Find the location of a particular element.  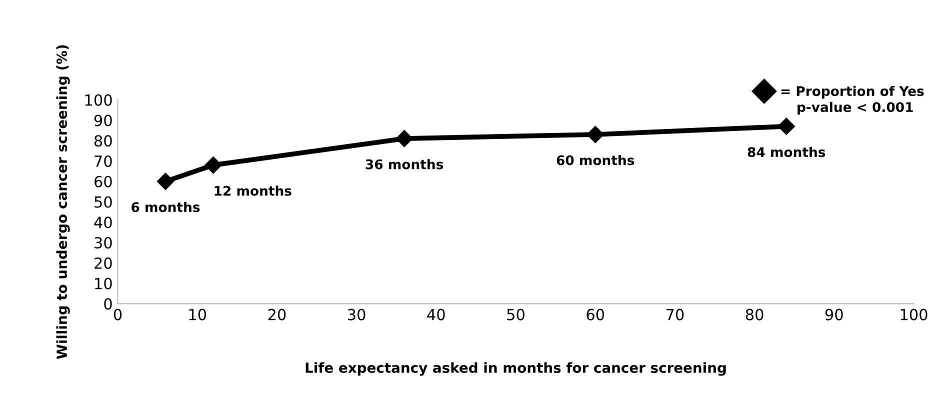

y-tick-label: 0 is located at coordinates (108, 304).